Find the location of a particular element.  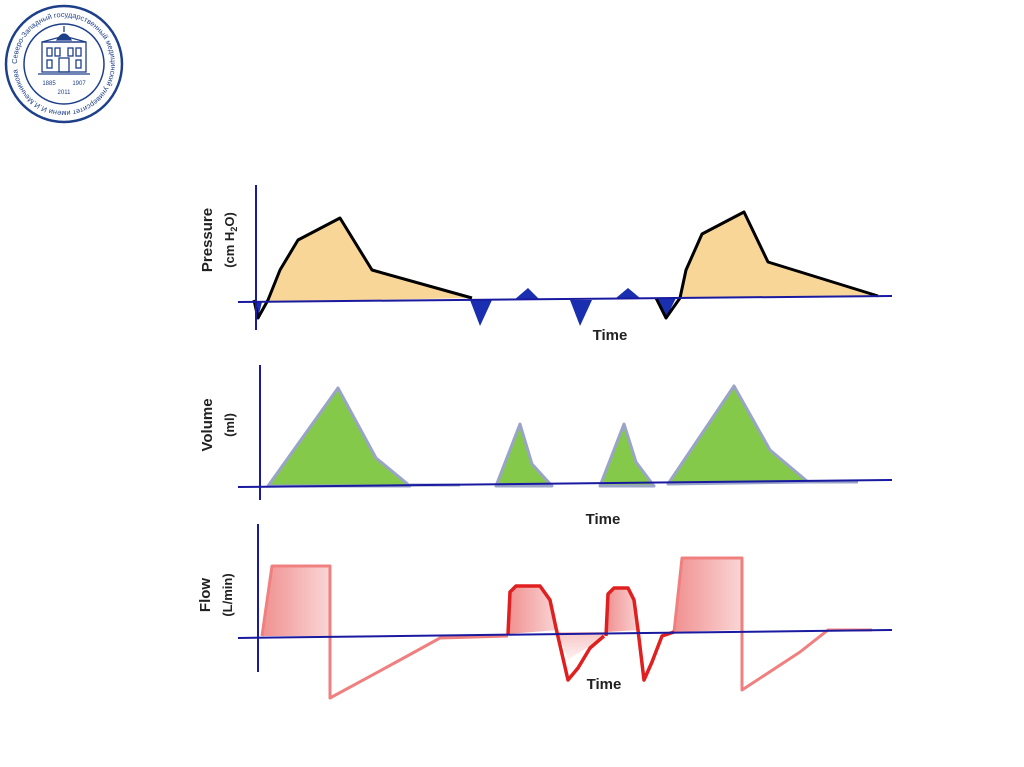

pressure-breath-1-line is located at coordinates (362, 268).